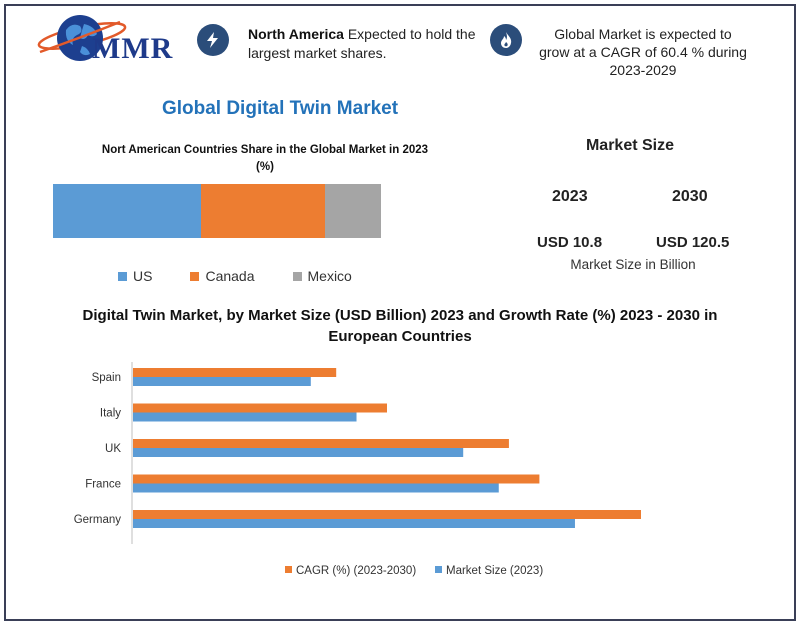 This screenshot has width=800, height=626. What do you see at coordinates (387, 514) in the screenshot?
I see `bar-germany-cagr` at bounding box center [387, 514].